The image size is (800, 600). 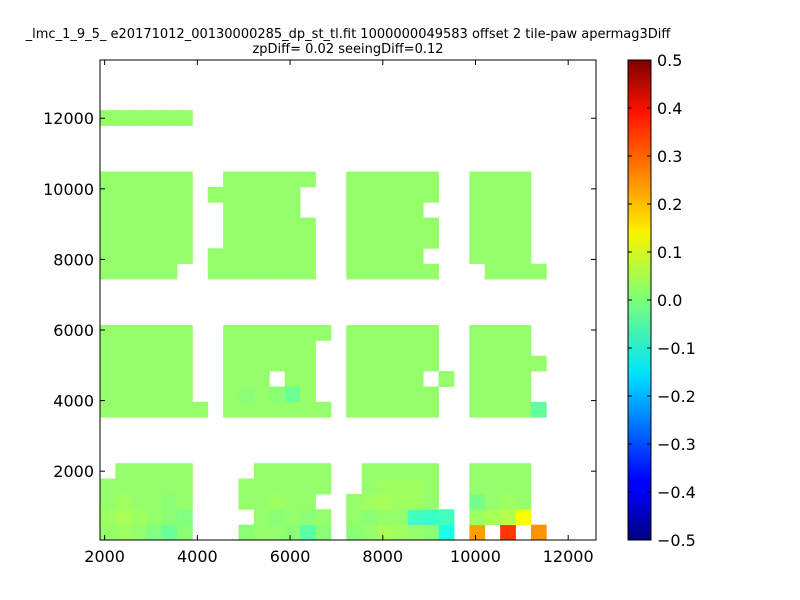 I want to click on colorbar-tick-label: −0.2, so click(x=676, y=396).